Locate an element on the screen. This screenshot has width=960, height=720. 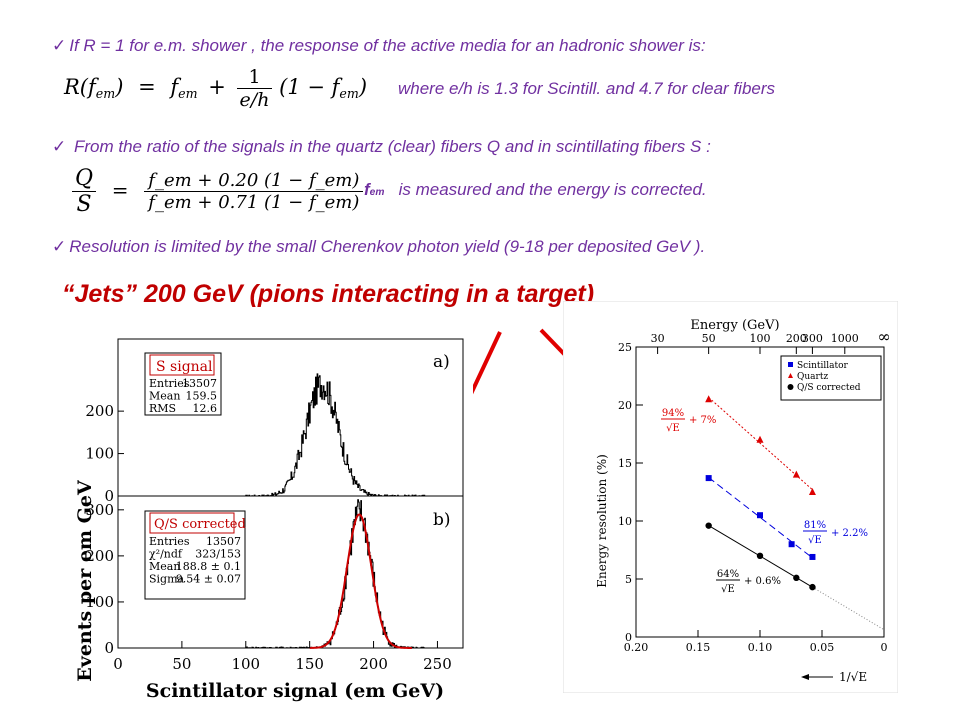
res-ytick-label: 0 is located at coordinates (628, 637).